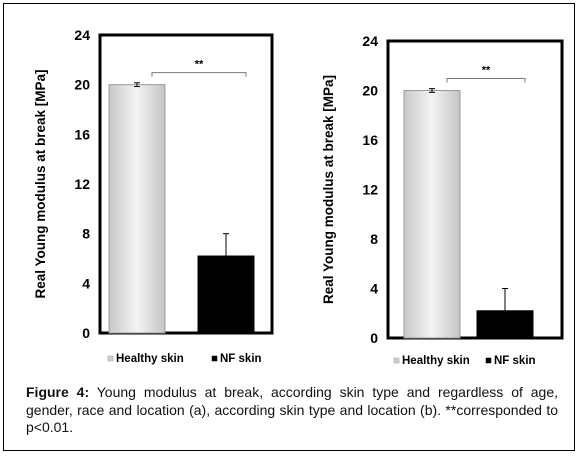 The height and width of the screenshot is (456, 580). What do you see at coordinates (58, 392) in the screenshot?
I see `caption-label: Figure 4:` at bounding box center [58, 392].